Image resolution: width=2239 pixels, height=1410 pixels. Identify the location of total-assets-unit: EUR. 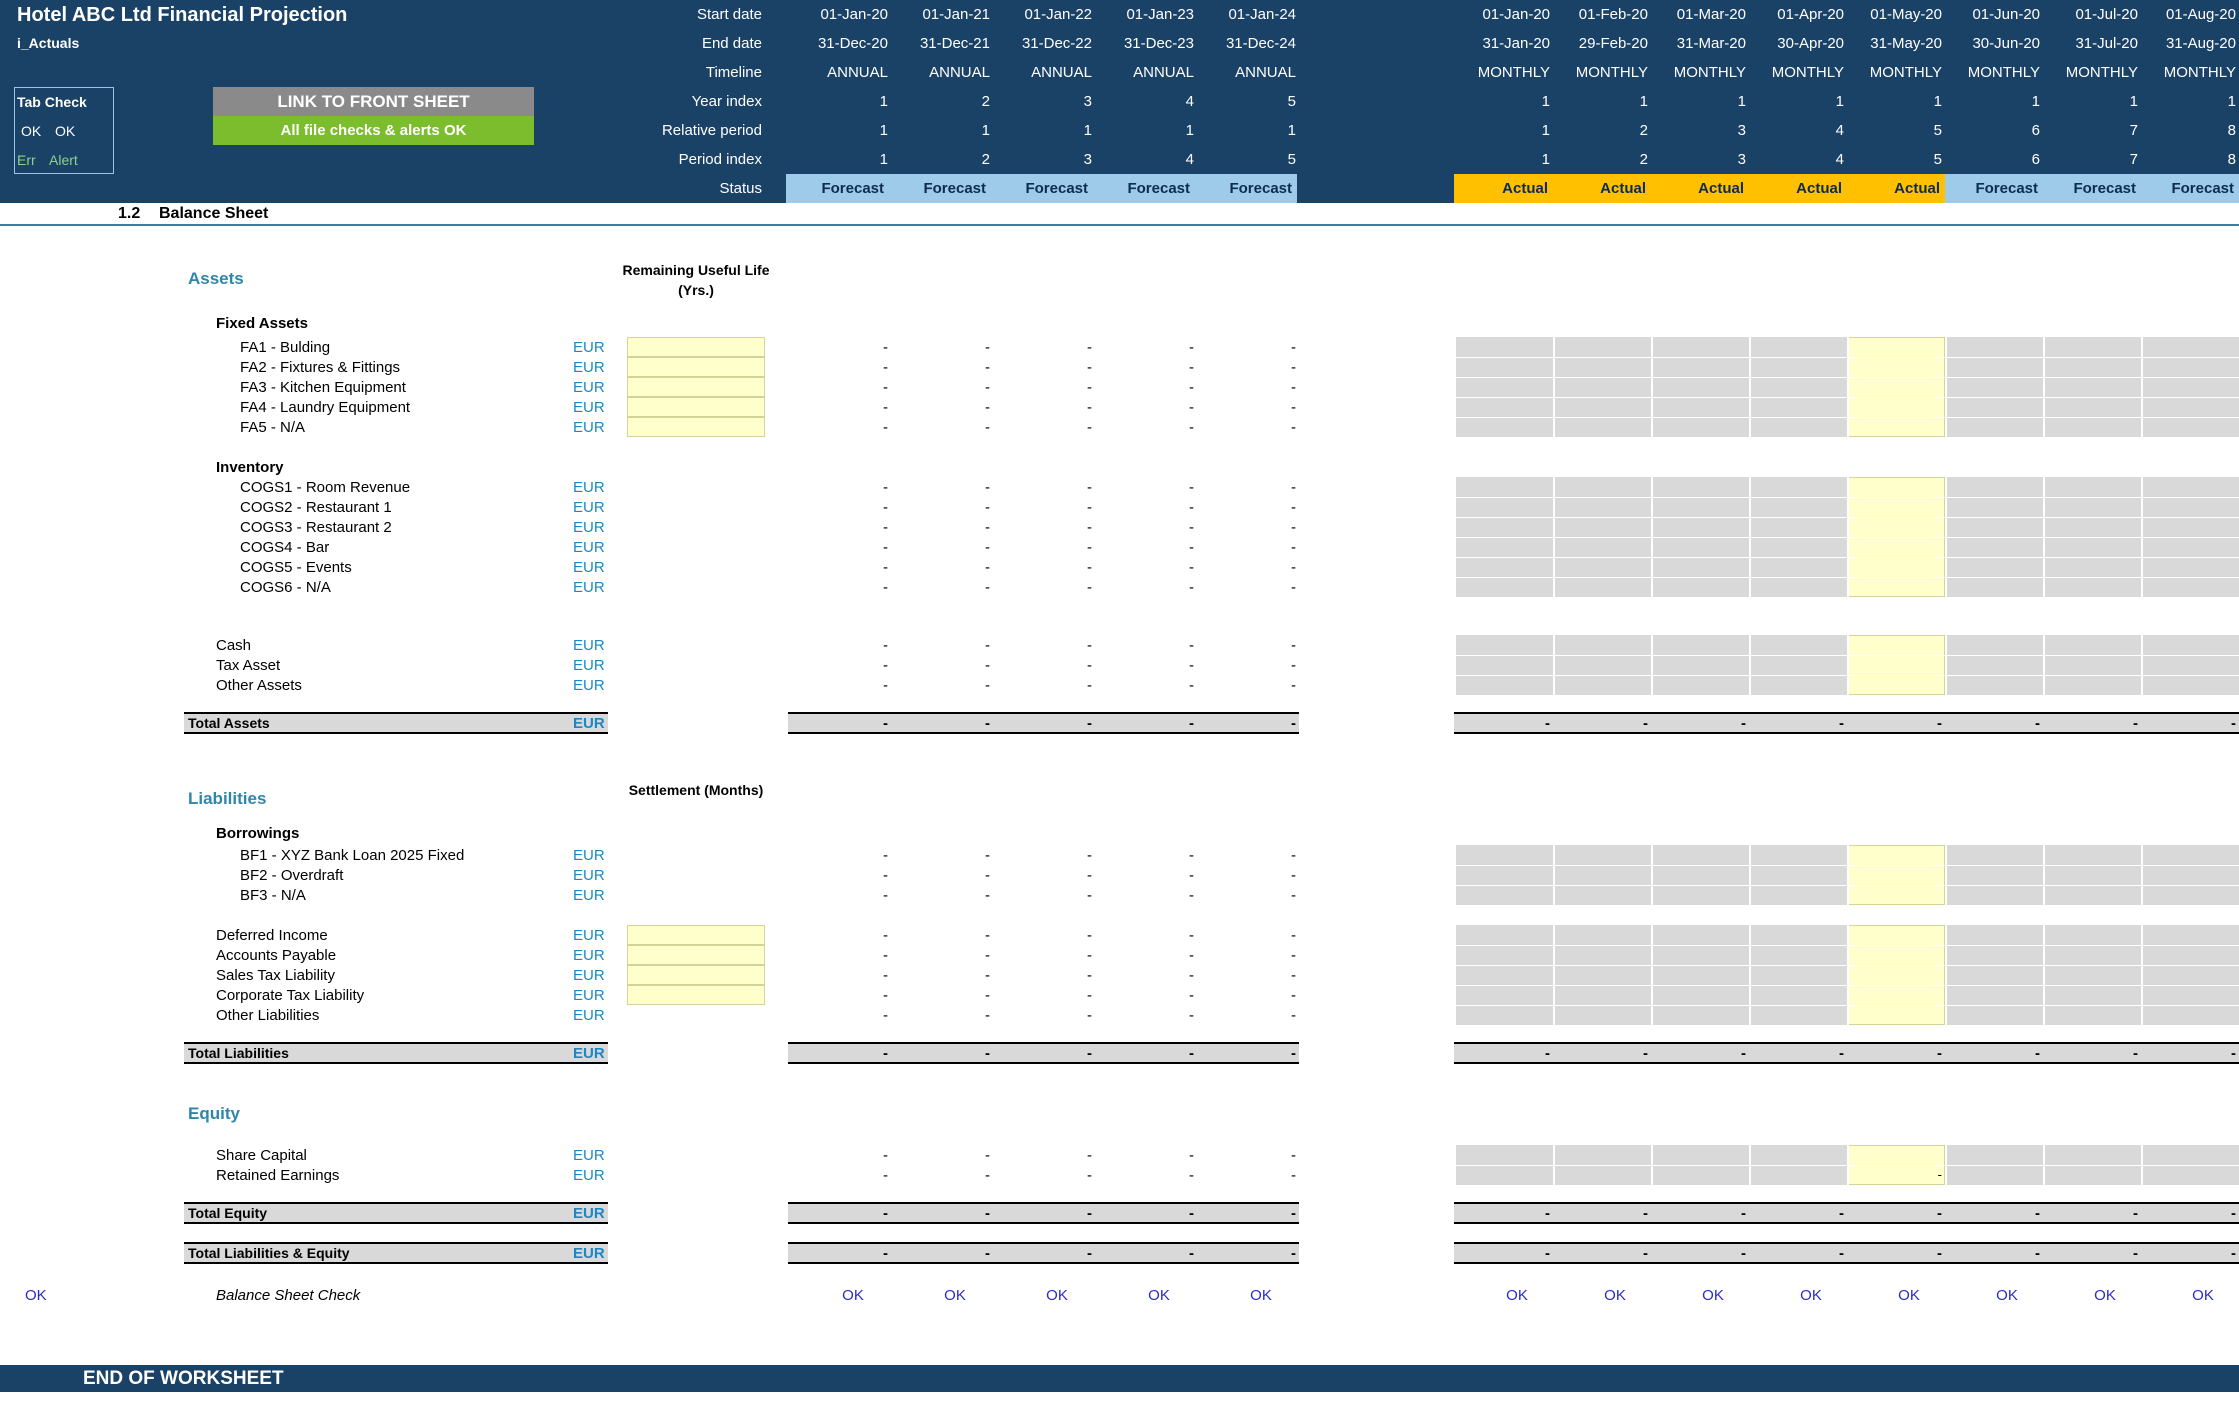
(589, 723).